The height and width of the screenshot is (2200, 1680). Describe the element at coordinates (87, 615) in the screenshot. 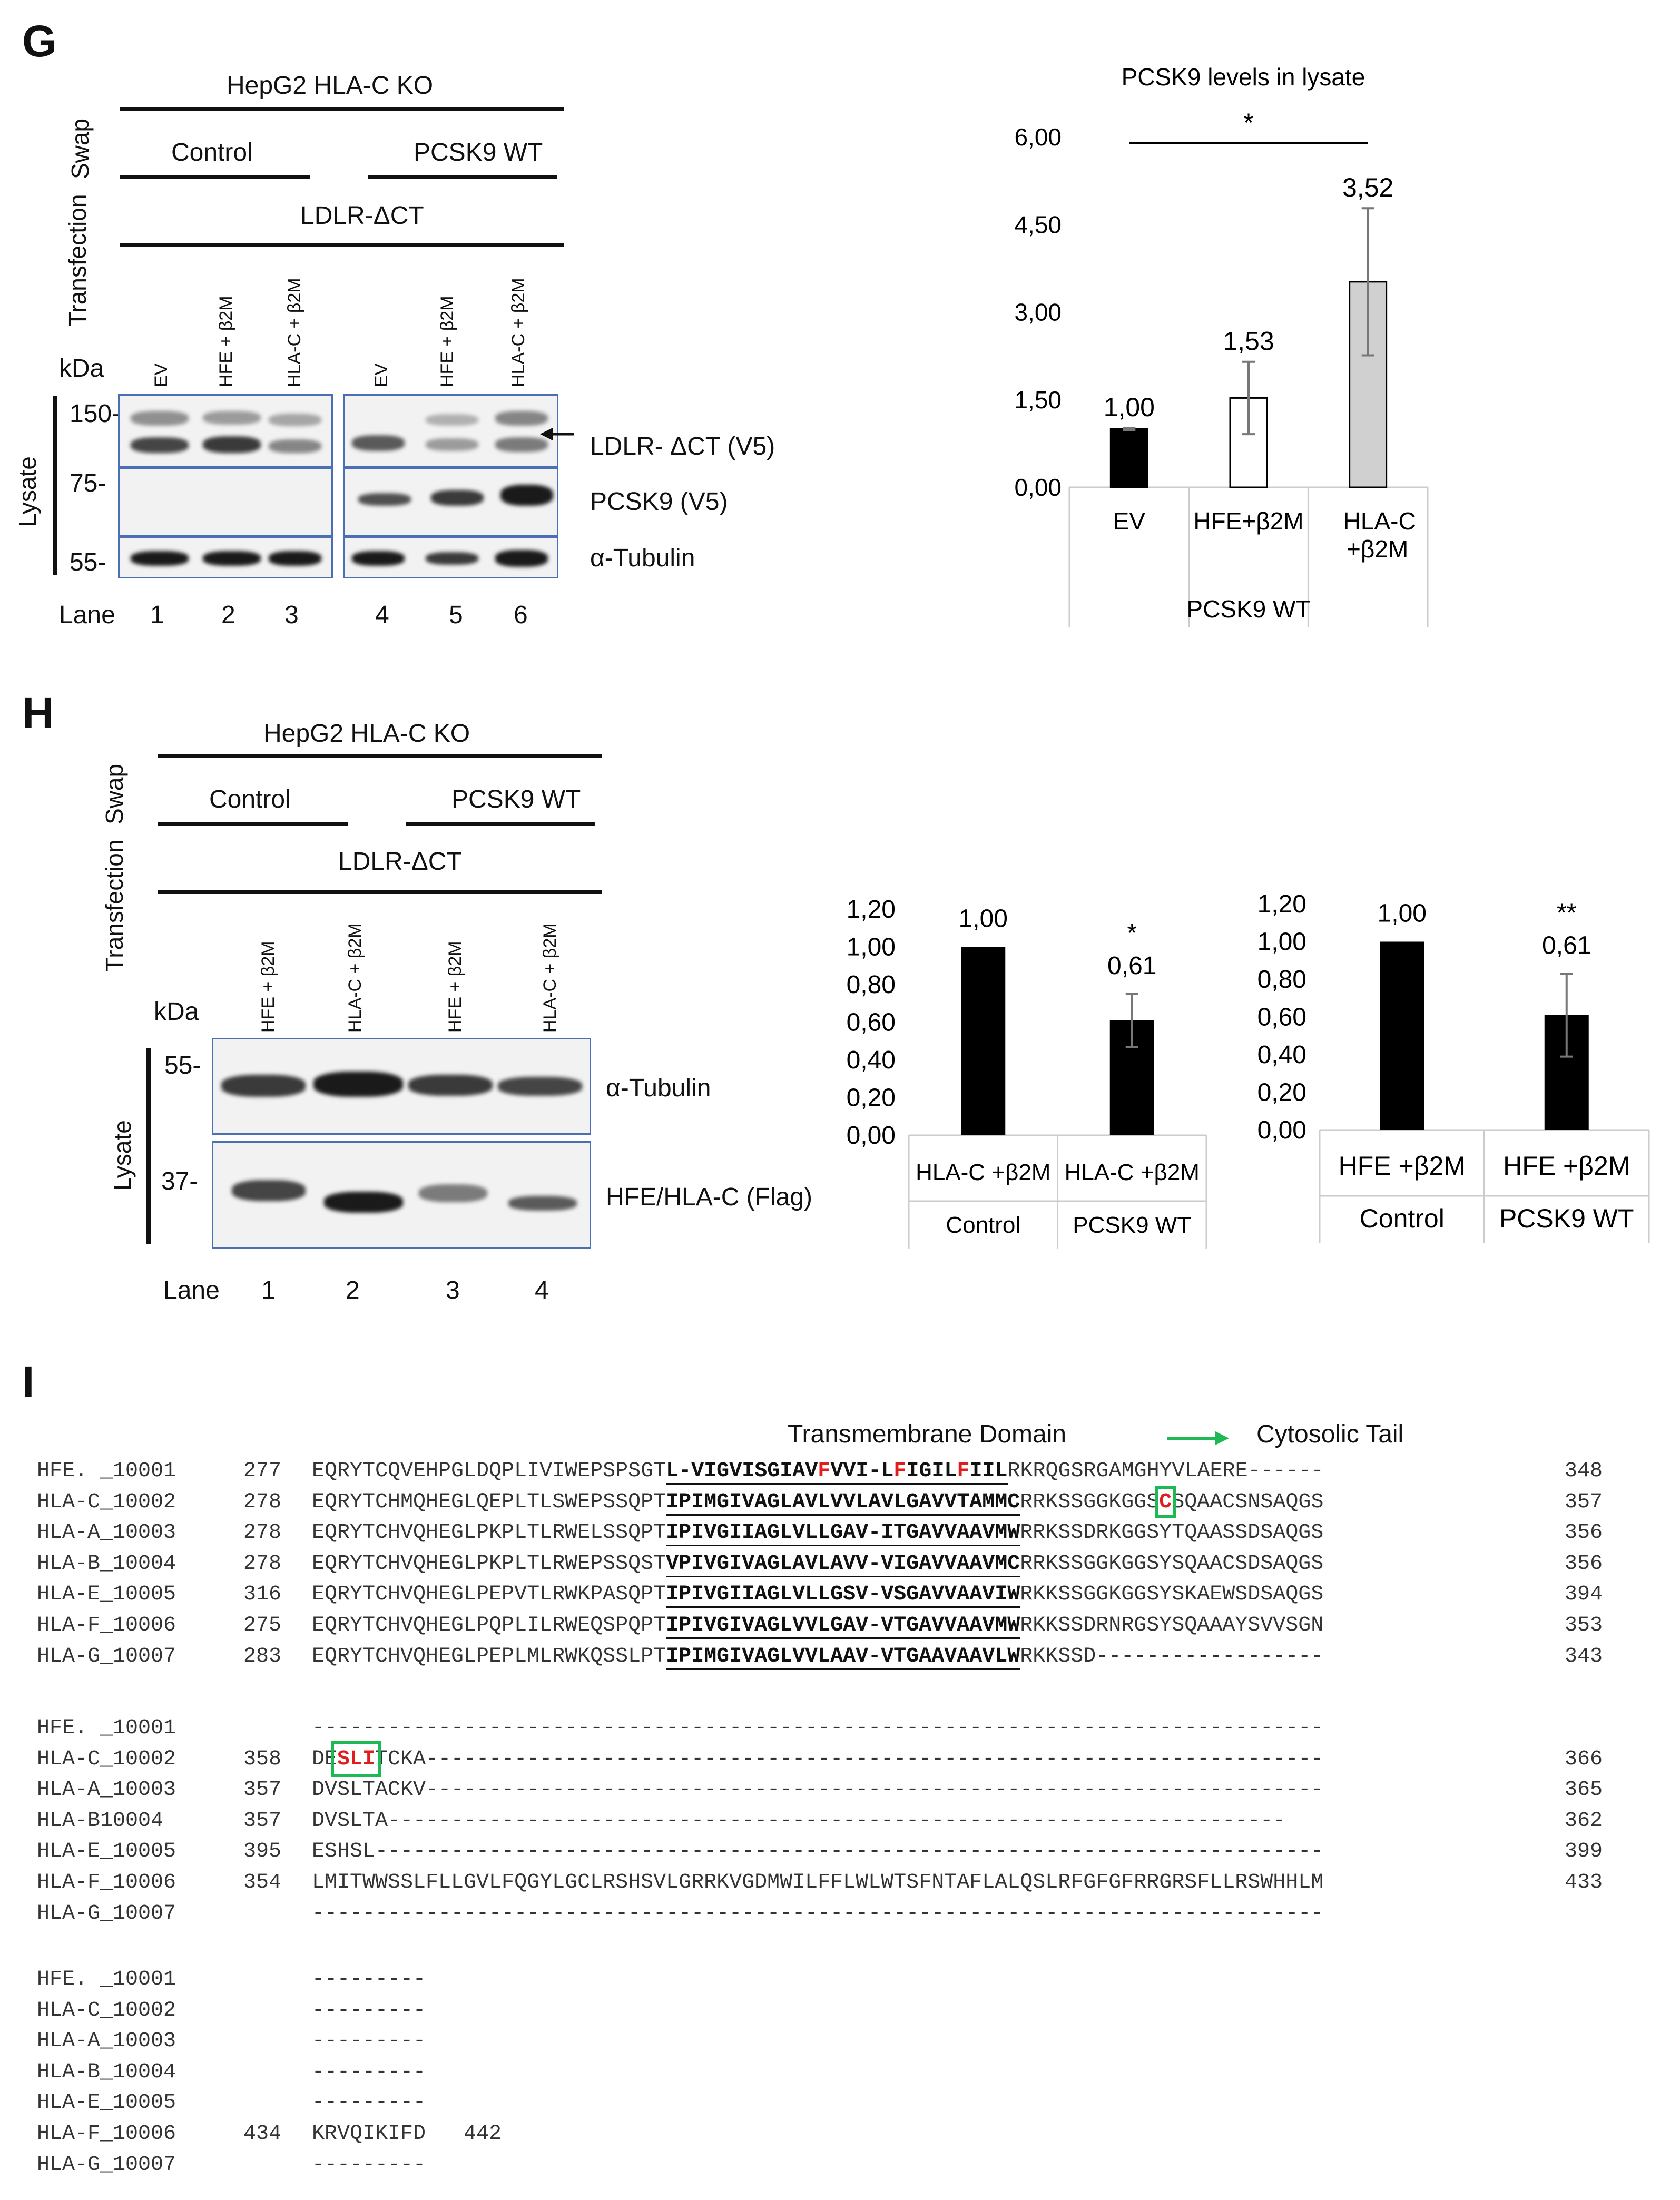

I see `g-lane-word: Lane` at that location.